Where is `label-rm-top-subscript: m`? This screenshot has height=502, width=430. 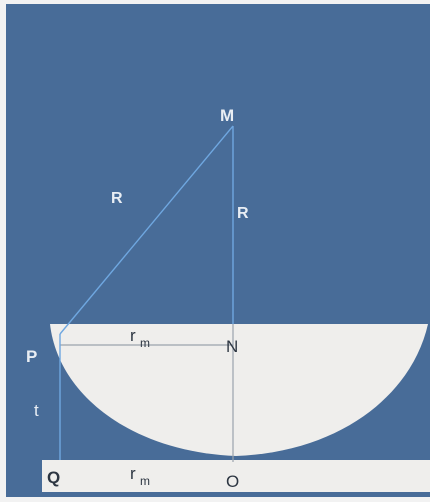 label-rm-top-subscript: m is located at coordinates (145, 343).